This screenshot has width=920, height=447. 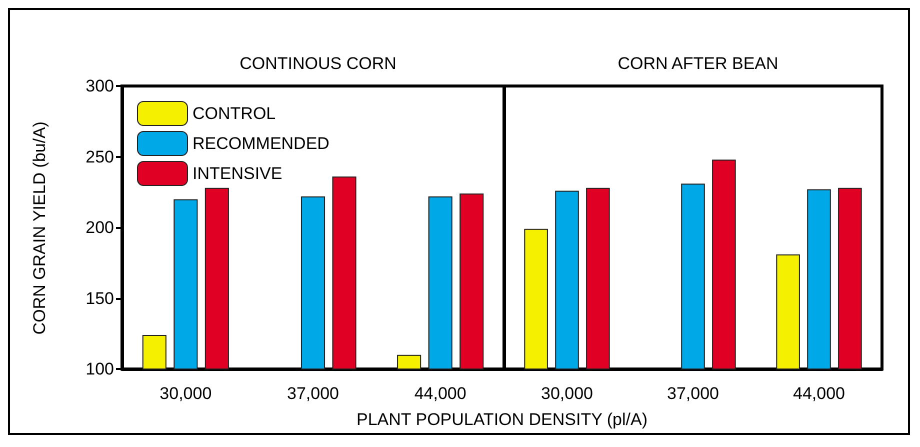 I want to click on chart-title: CORN AFTER BEAN, so click(x=698, y=63).